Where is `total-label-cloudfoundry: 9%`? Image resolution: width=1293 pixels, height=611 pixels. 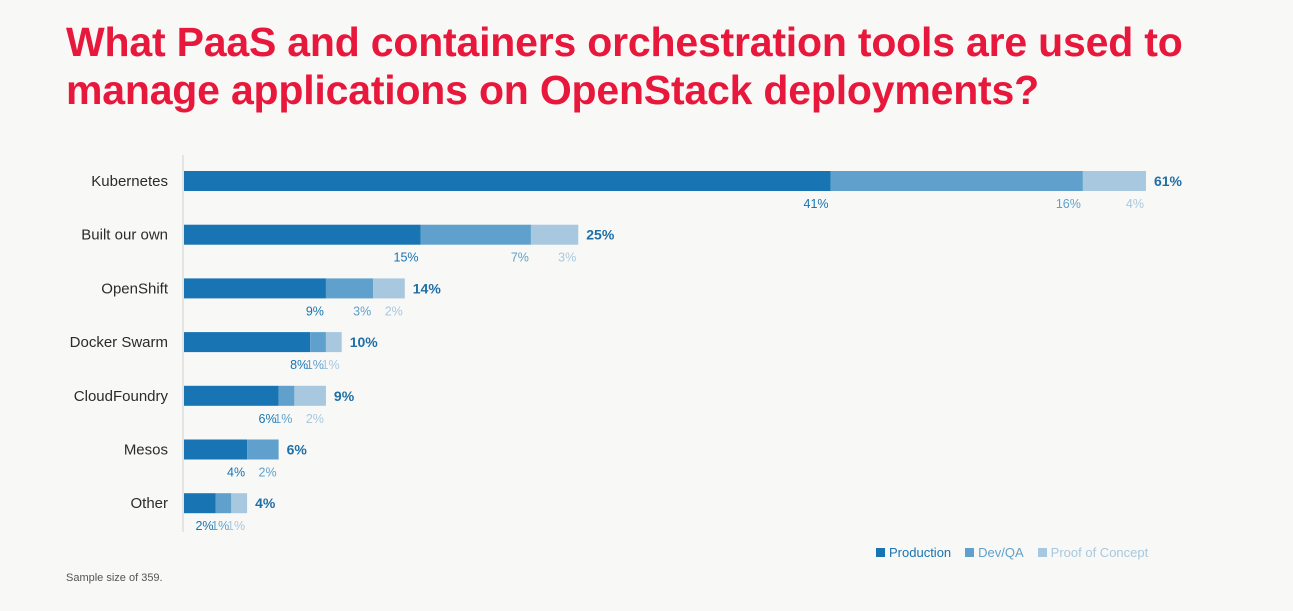
total-label-cloudfoundry: 9% is located at coordinates (344, 396).